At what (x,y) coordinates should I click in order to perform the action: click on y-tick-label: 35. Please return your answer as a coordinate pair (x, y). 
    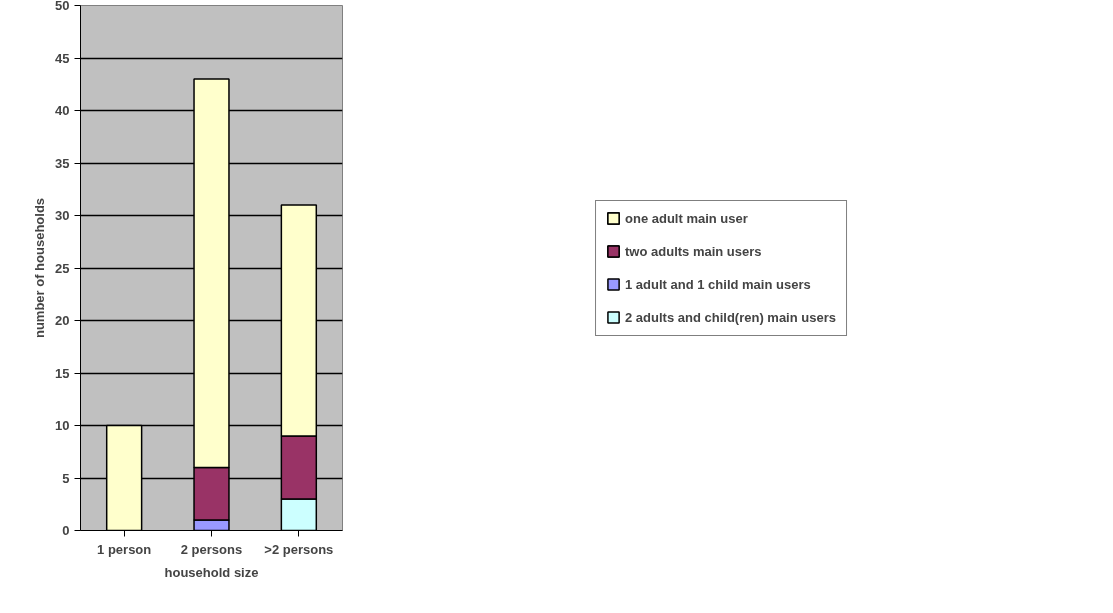
    Looking at the image, I should click on (62, 163).